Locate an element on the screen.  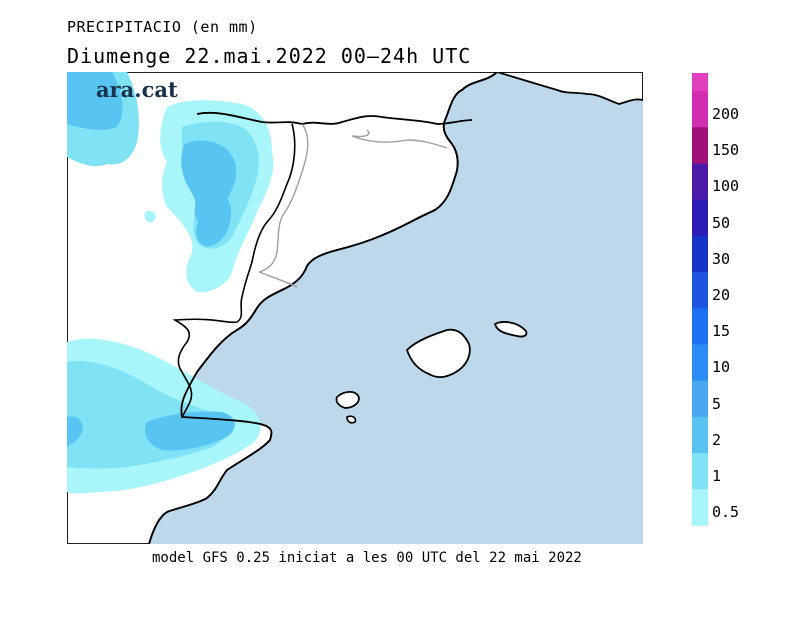
legend-swatches is located at coordinates (700, 299).